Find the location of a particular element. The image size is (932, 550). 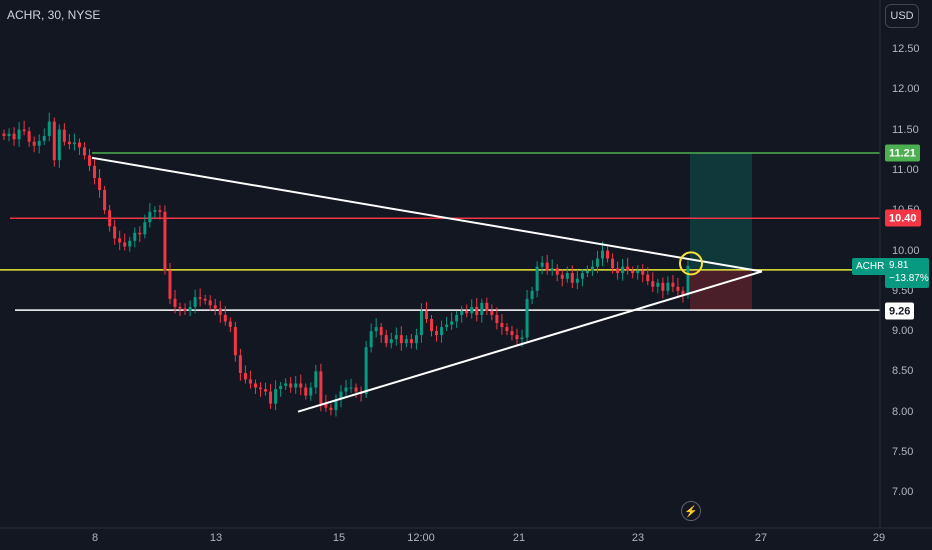

price-tick: 7.00 is located at coordinates (903, 492).